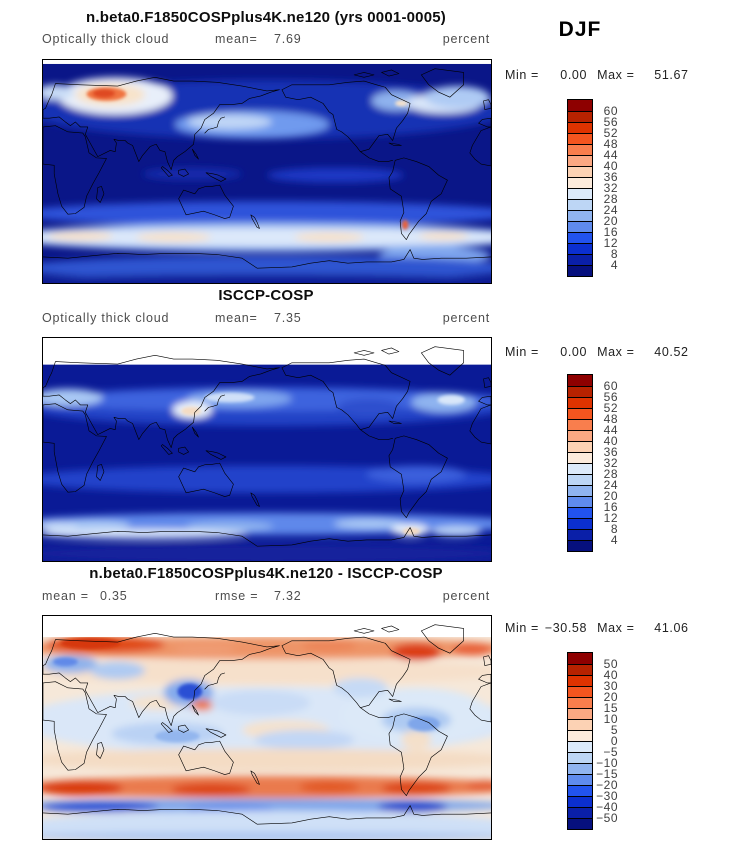 Image resolution: width=733 pixels, height=848 pixels. I want to click on season-label: DJF, so click(580, 29).